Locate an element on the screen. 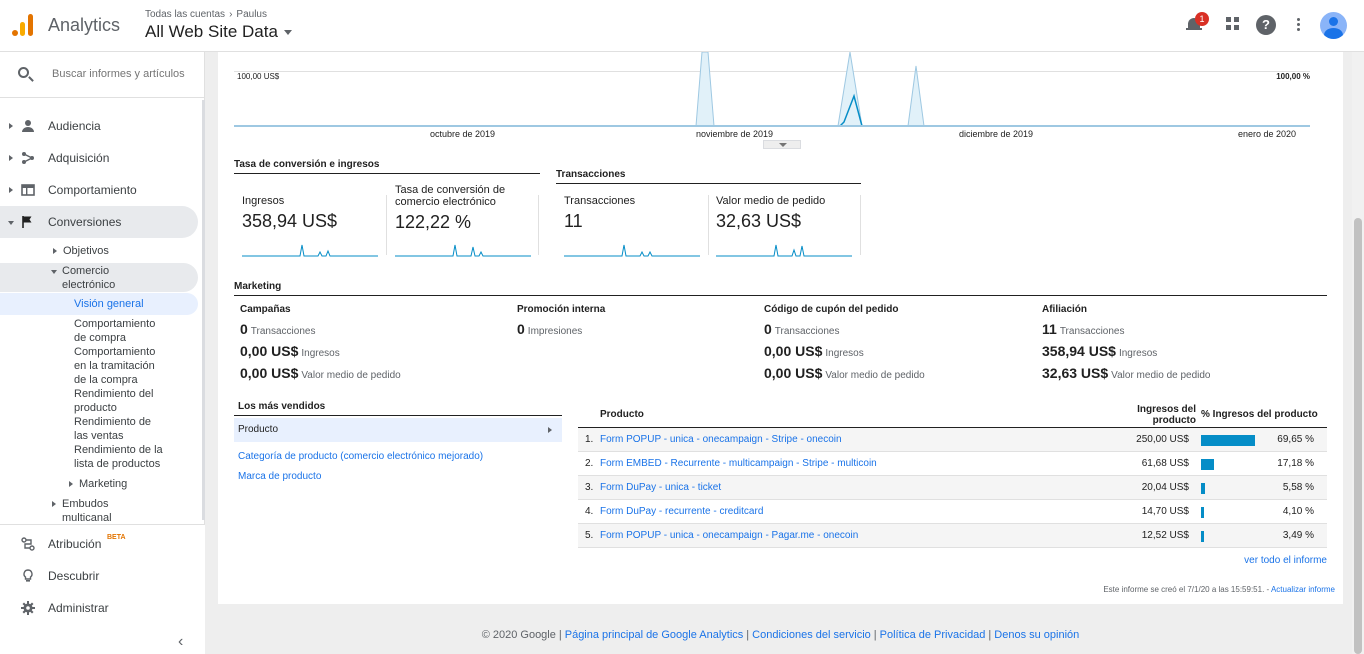 The height and width of the screenshot is (654, 1364). product-revenue: 12,52 US$ is located at coordinates (1165, 535).